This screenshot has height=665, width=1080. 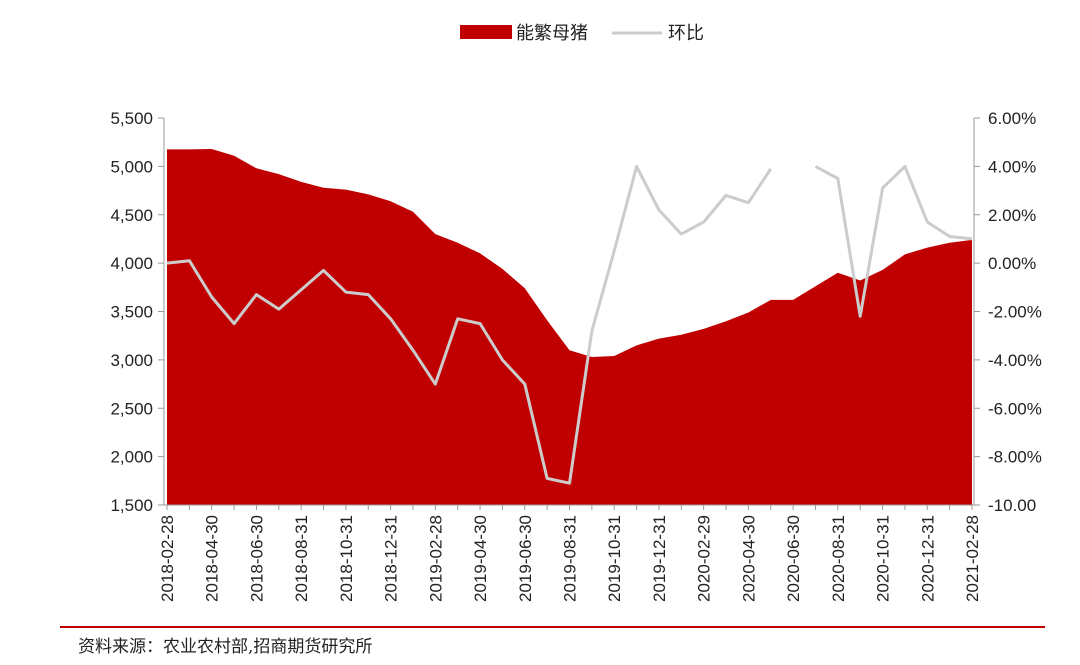 What do you see at coordinates (131, 312) in the screenshot?
I see `left-tick-label: 3,500` at bounding box center [131, 312].